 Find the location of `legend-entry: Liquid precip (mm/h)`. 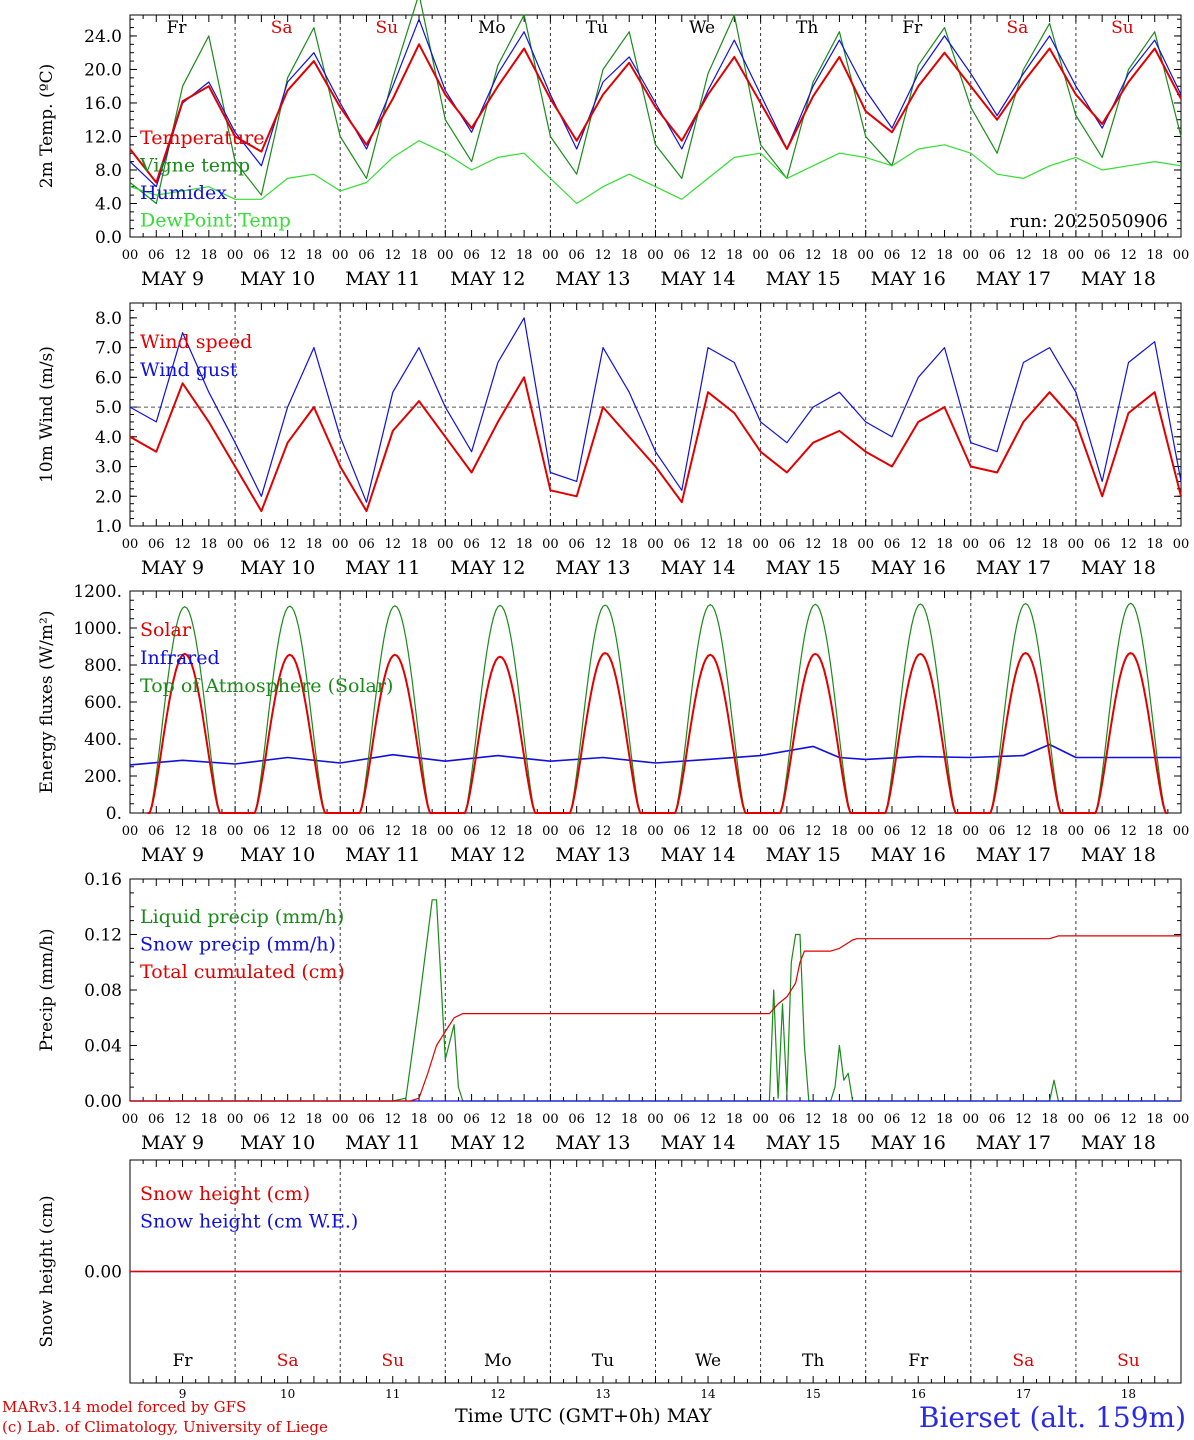

legend-entry: Liquid precip (mm/h) is located at coordinates (242, 917).